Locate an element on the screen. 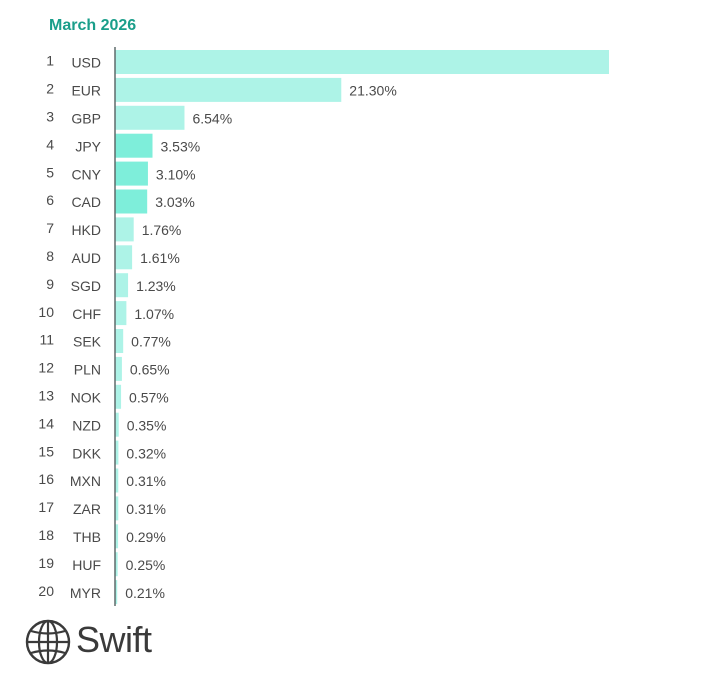 The image size is (725, 674). rank-label: 13 is located at coordinates (46, 396).